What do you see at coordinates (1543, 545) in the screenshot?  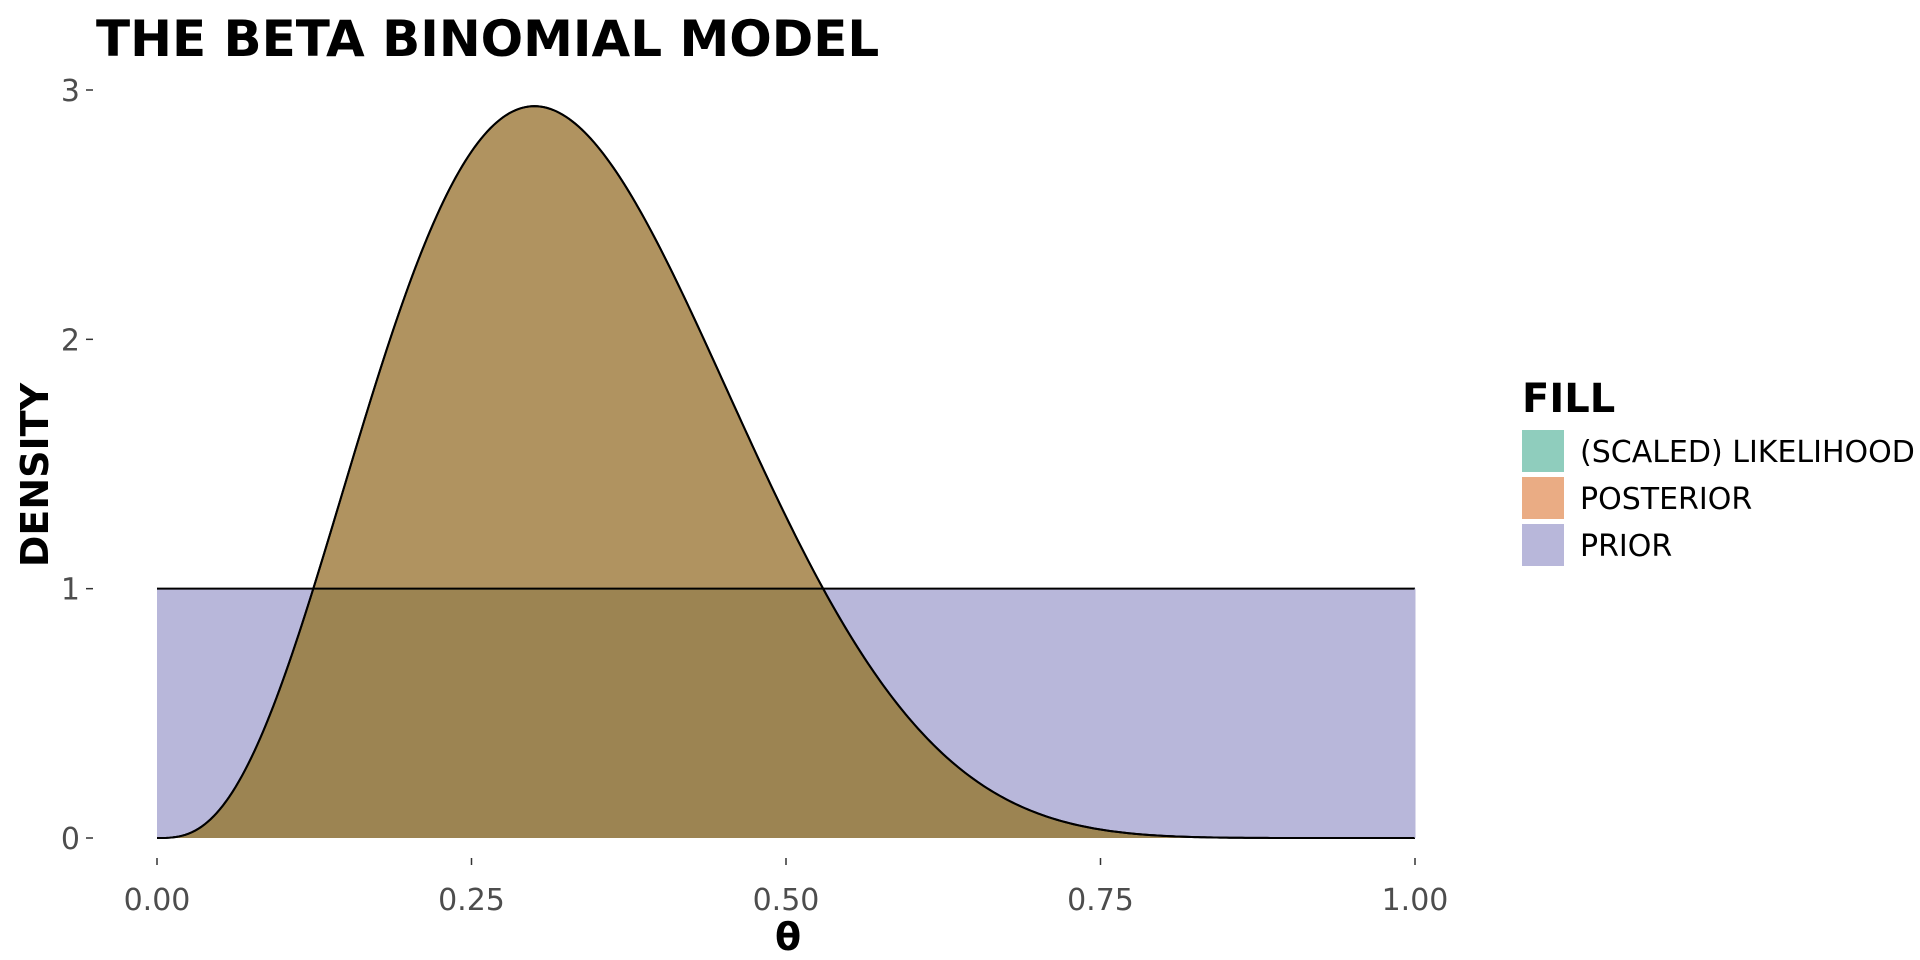 I see `legend-swatch-prior` at bounding box center [1543, 545].